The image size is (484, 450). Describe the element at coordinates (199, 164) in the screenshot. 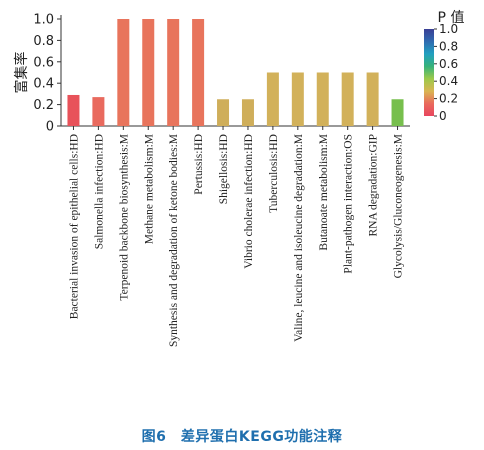

I see `x-category-label: Pertussis:HD` at that location.